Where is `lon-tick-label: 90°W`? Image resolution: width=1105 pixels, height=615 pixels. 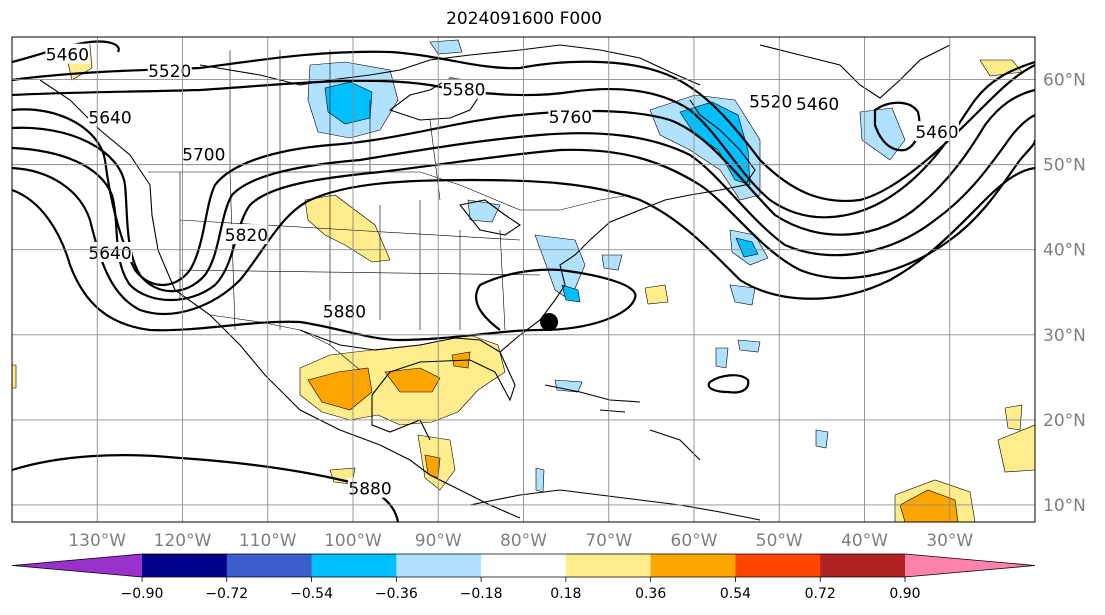
lon-tick-label: 90°W is located at coordinates (438, 541).